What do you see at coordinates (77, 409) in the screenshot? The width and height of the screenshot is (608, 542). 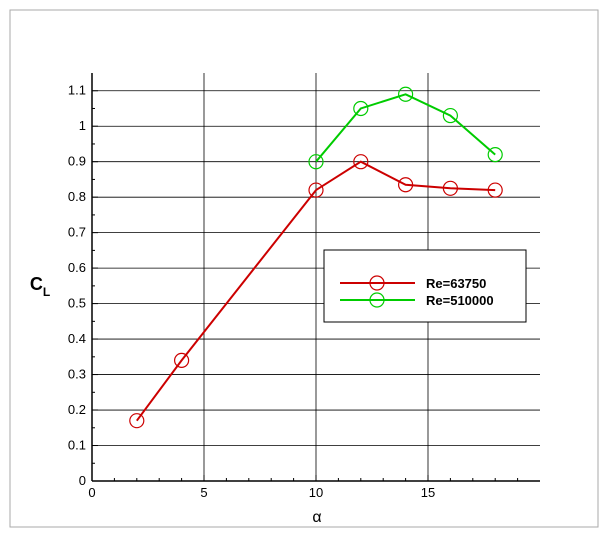 I see `y-tick-label: 0.2` at bounding box center [77, 409].